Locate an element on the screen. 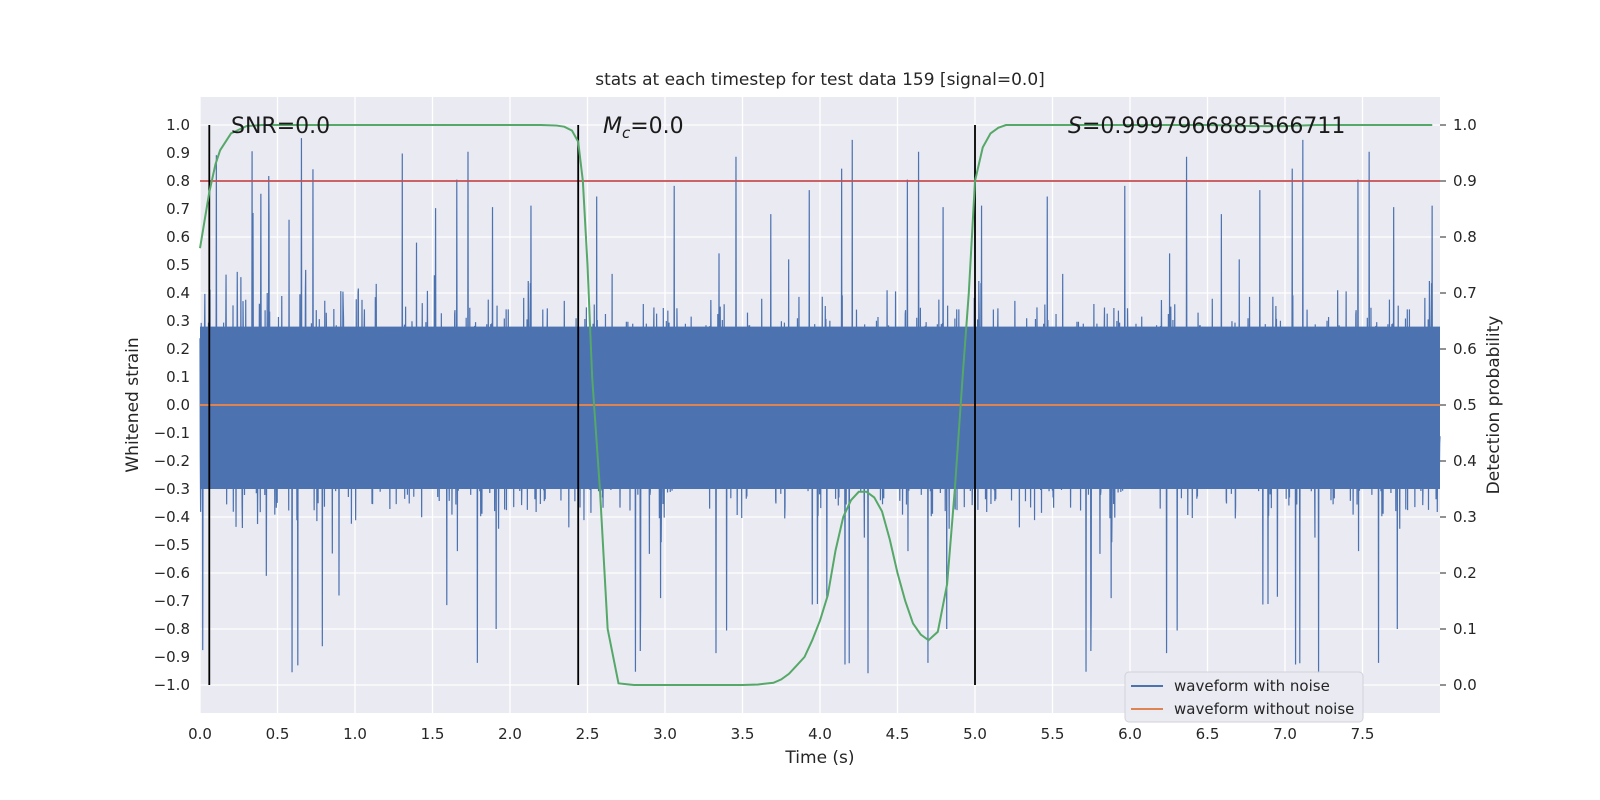  y-right-tick-label: 0.2 is located at coordinates (1465, 573).